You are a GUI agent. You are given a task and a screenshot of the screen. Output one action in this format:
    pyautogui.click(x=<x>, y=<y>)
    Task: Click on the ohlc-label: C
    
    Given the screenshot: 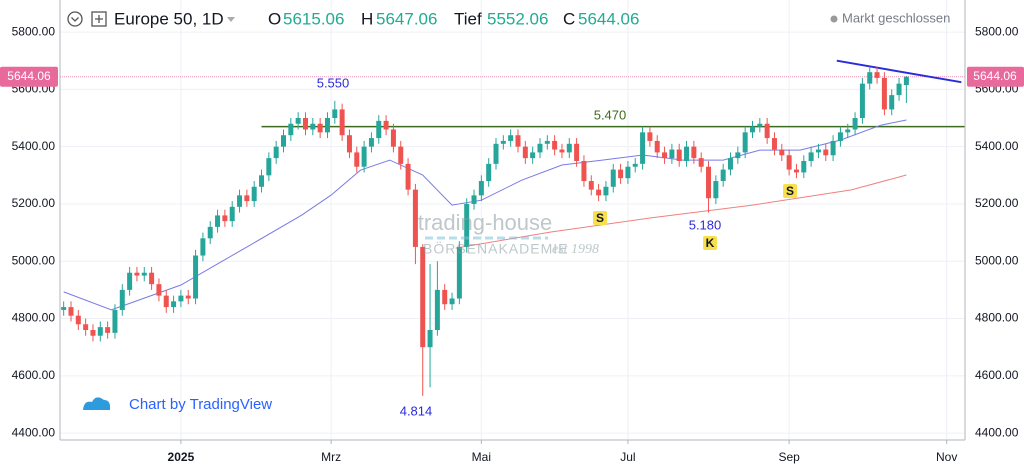 What is the action you would take?
    pyautogui.click(x=569, y=18)
    